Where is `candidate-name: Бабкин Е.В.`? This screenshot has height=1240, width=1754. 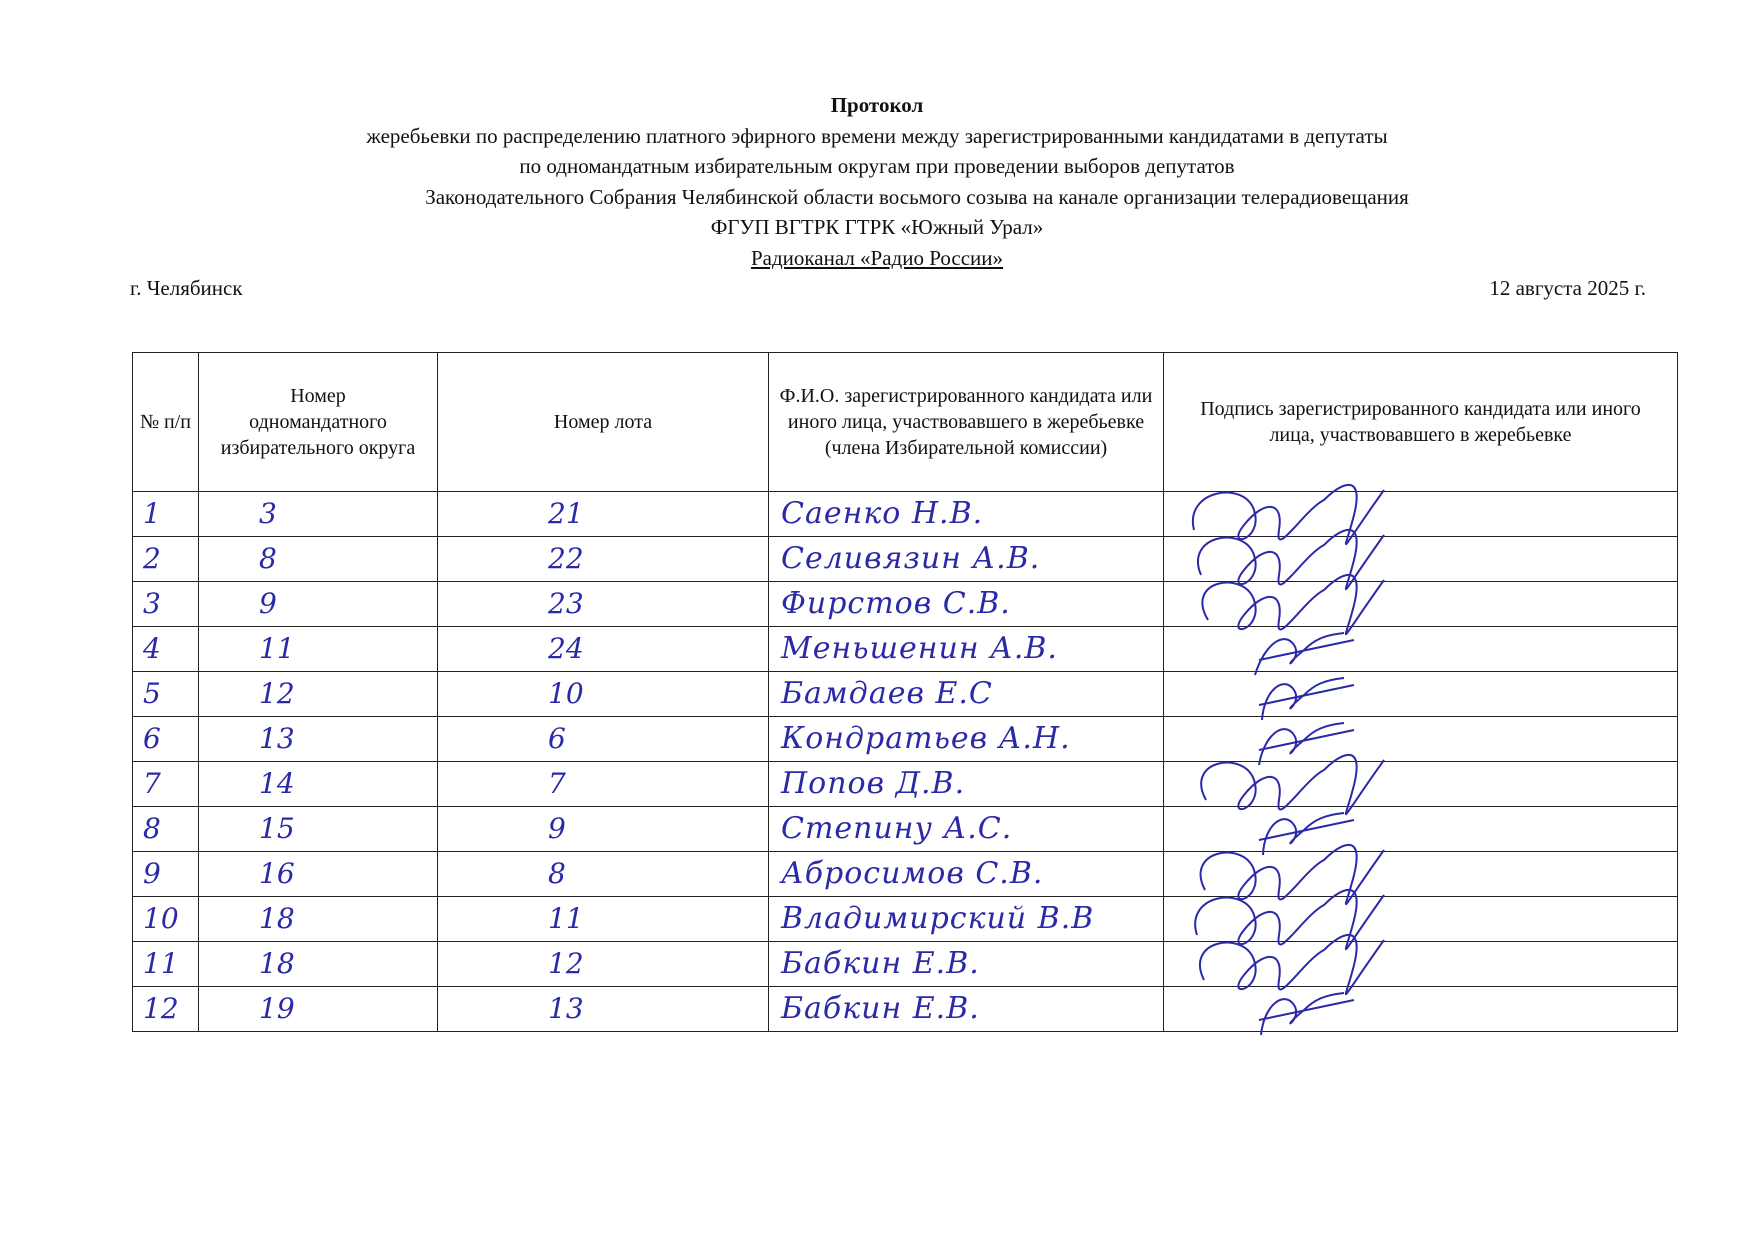
candidate-name: Бабкин Е.В. is located at coordinates (966, 964).